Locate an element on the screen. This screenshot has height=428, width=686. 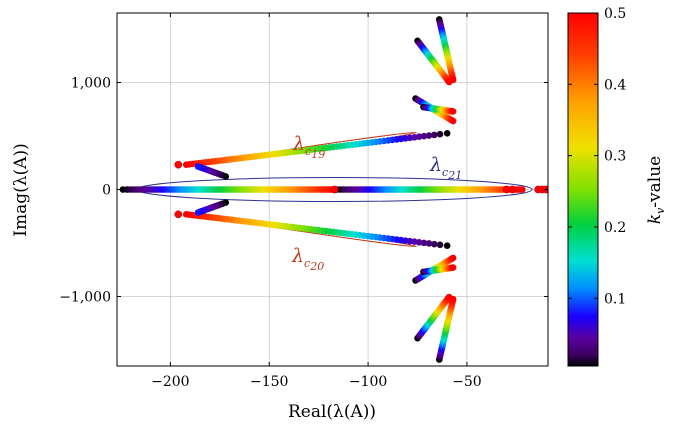
x-tick-label: −200 is located at coordinates (170, 382).